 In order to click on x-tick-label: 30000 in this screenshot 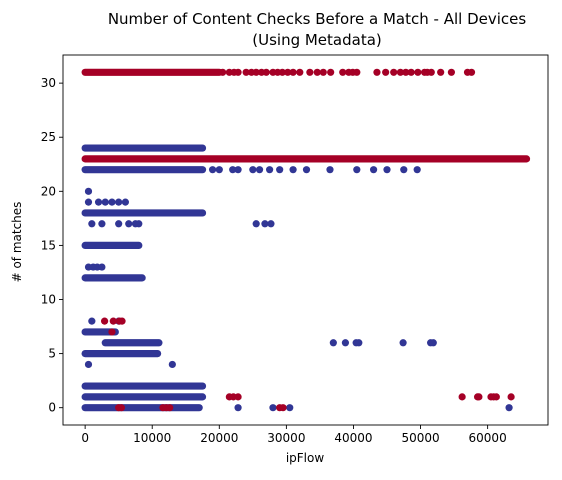, I will do `click(286, 438)`.